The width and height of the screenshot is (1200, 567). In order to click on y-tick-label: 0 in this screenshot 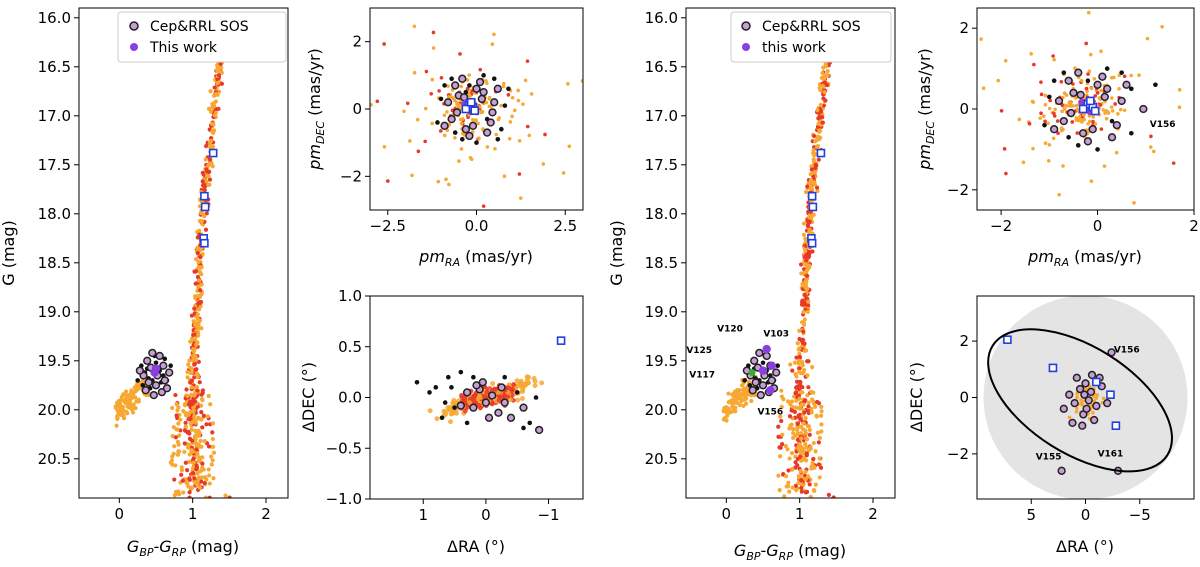, I will do `click(964, 109)`.